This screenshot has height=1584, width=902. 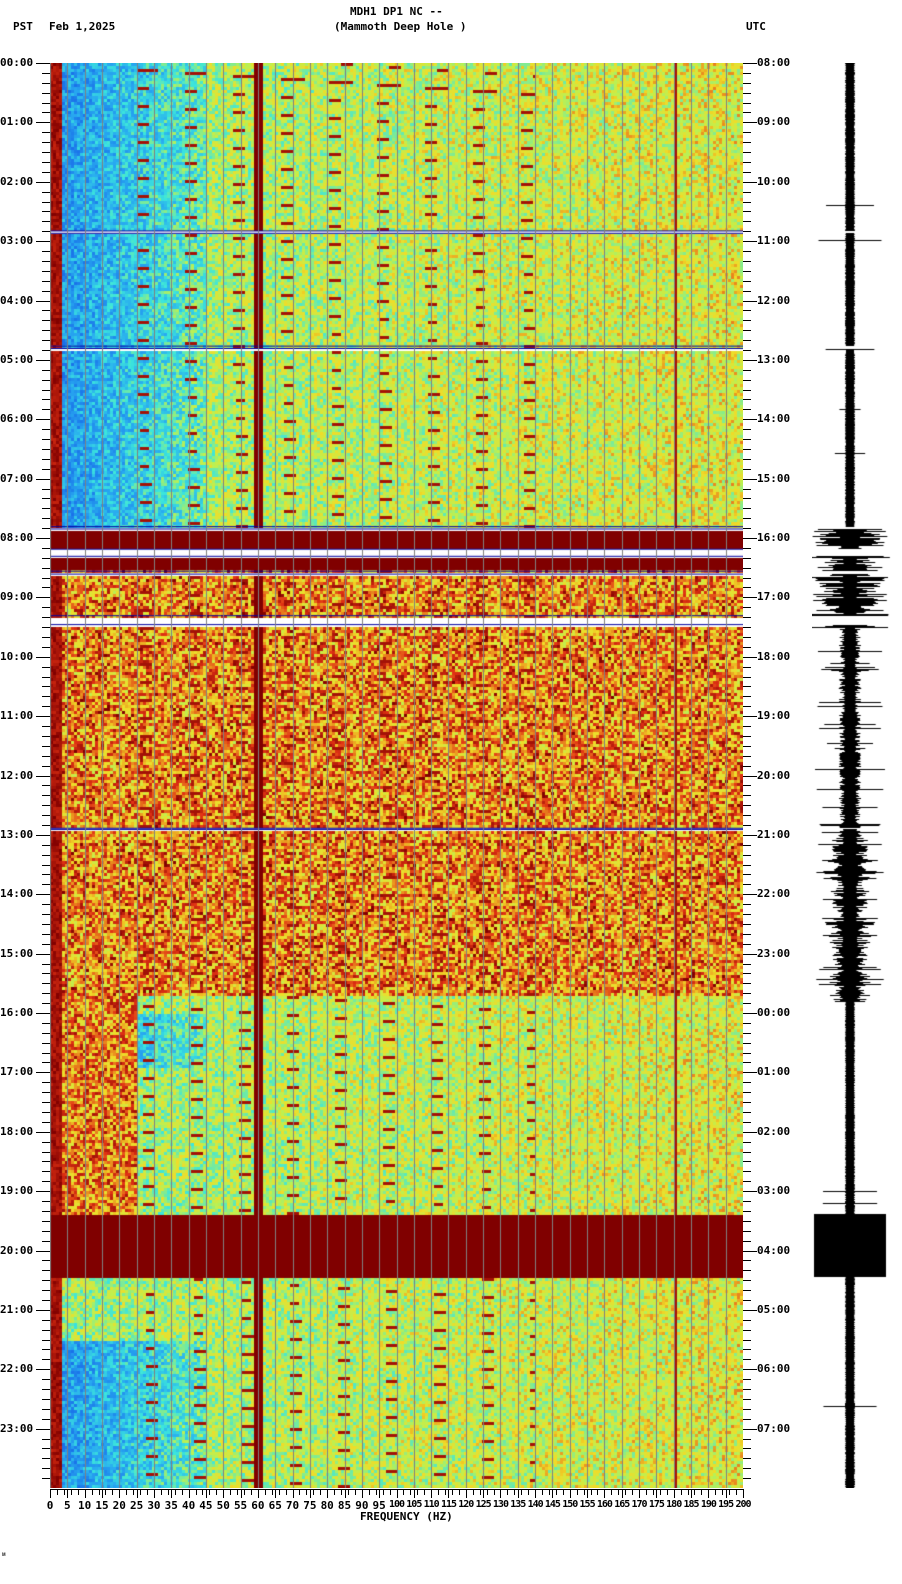 What do you see at coordinates (774, 1012) in the screenshot?
I see `y-tick-label-utc: 00:00` at bounding box center [774, 1012].